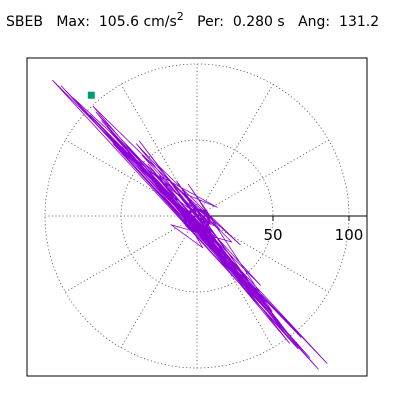  I want to click on tick-label-50: 50, so click(272, 235).